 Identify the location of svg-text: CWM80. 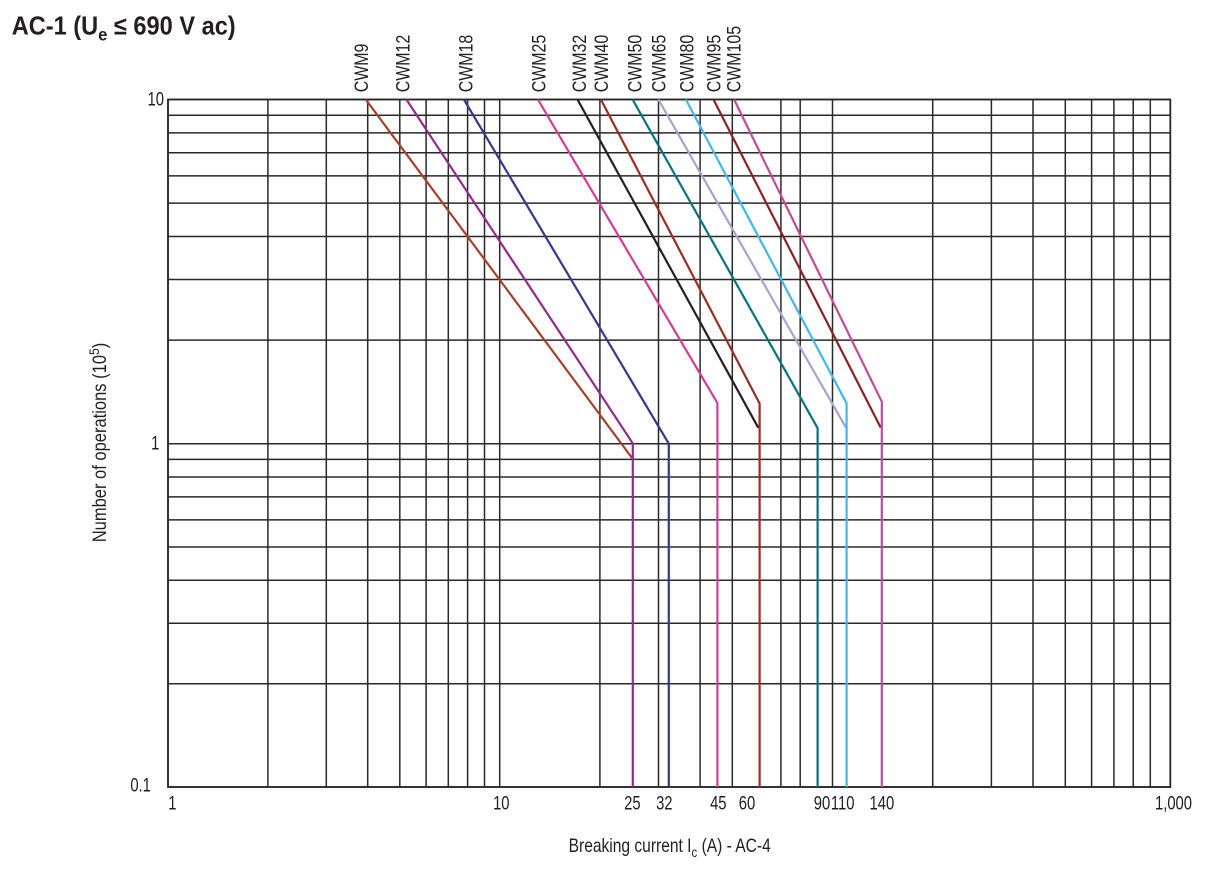
(687, 63).